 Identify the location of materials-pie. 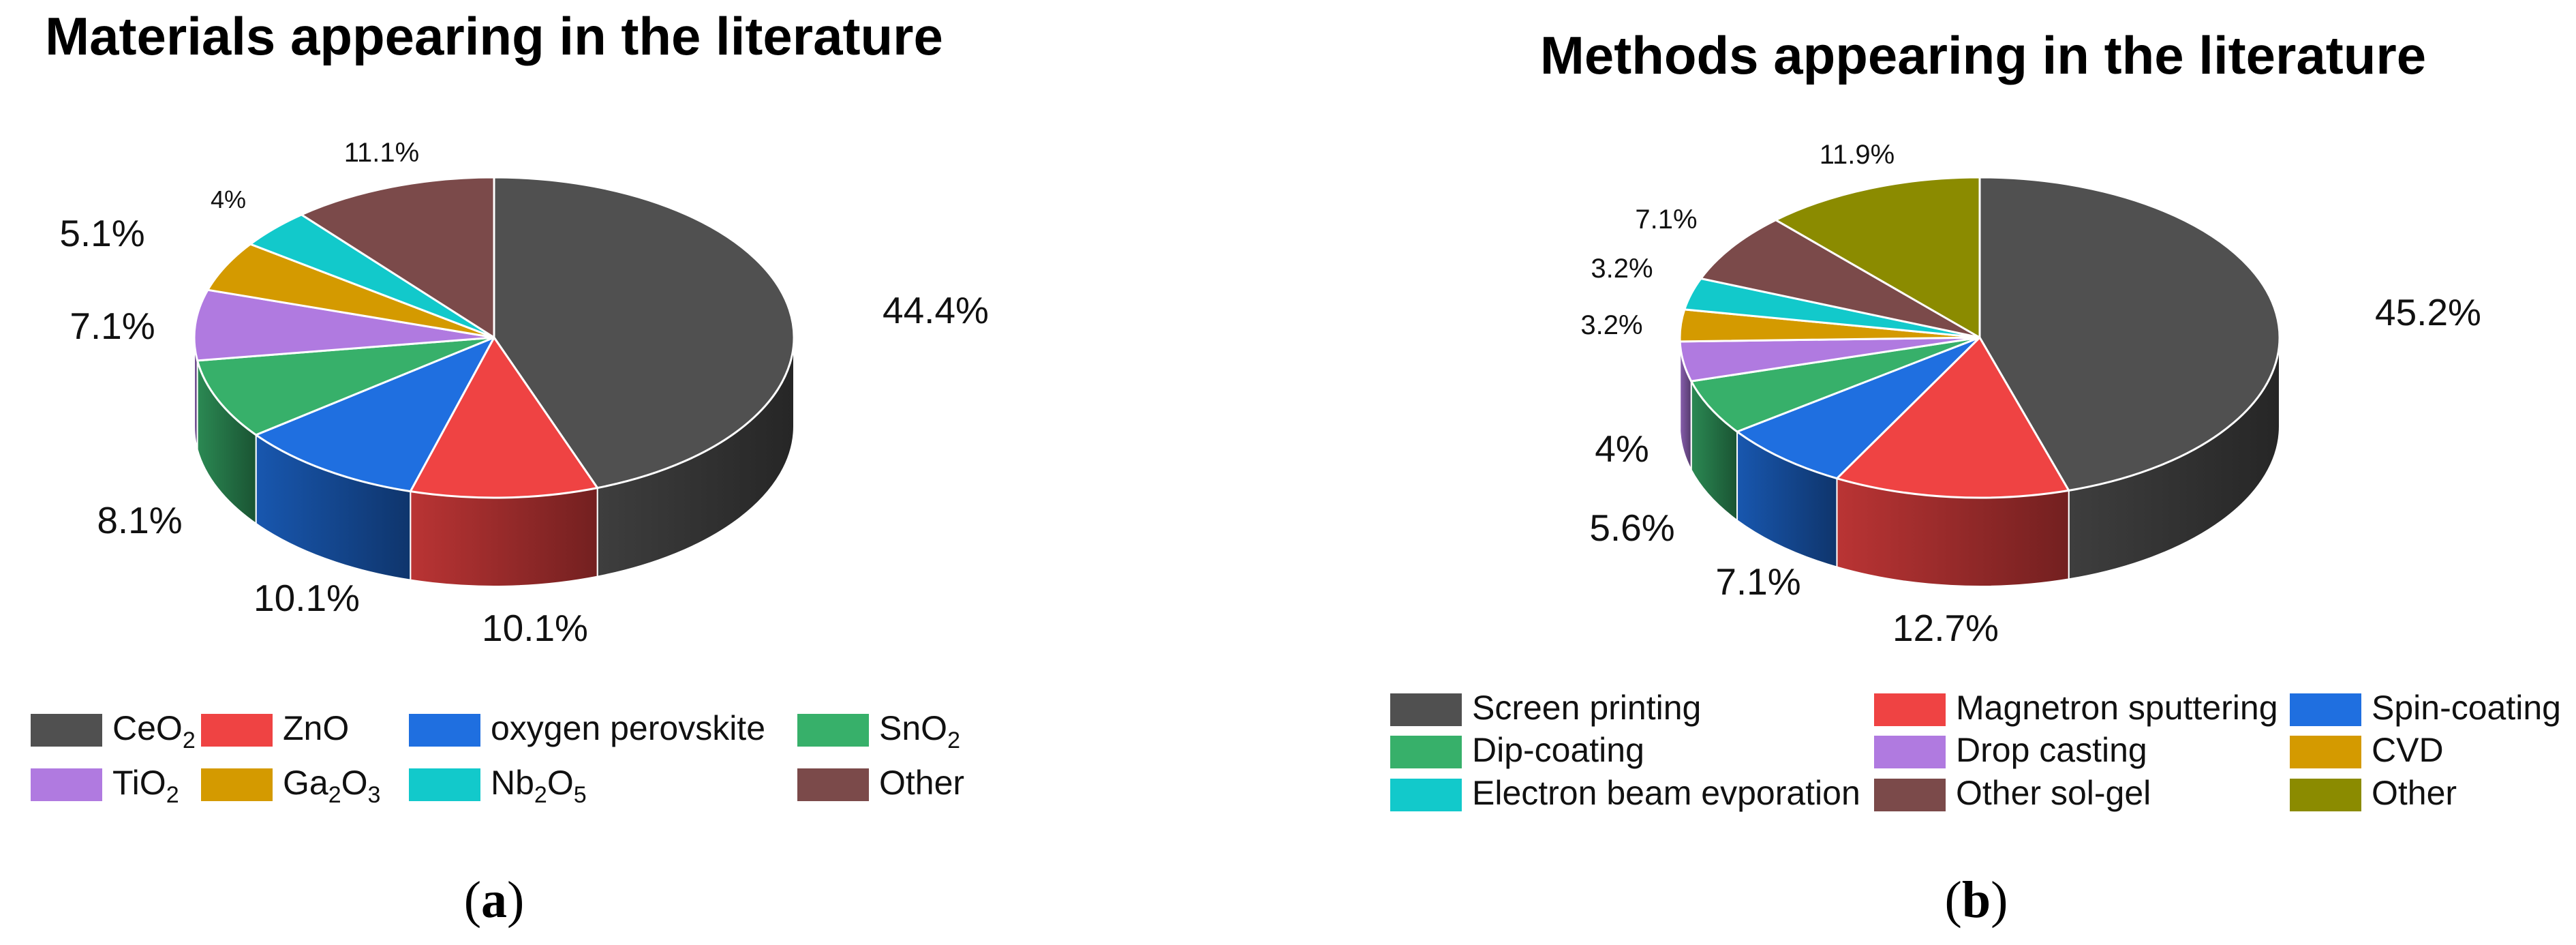
(494, 381).